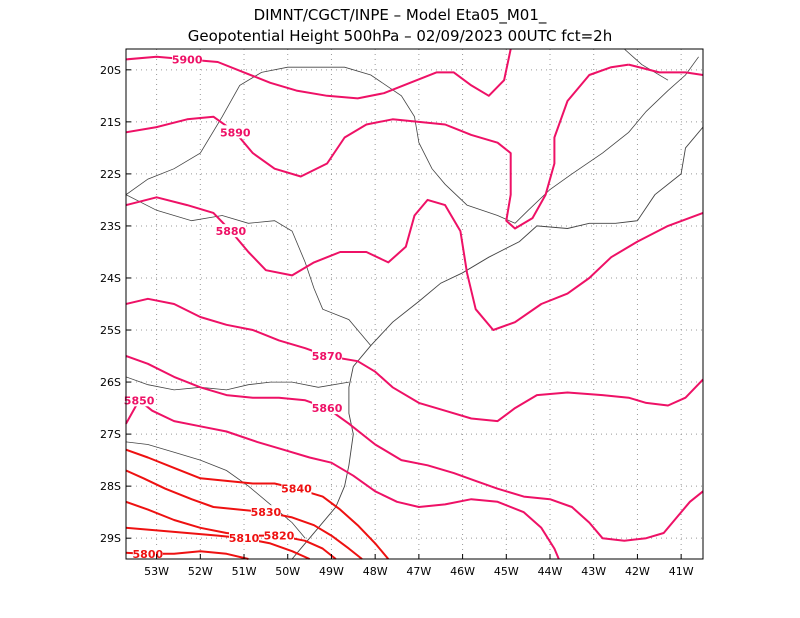 The image size is (800, 618). I want to click on contour-label-5: 5860, so click(327, 408).